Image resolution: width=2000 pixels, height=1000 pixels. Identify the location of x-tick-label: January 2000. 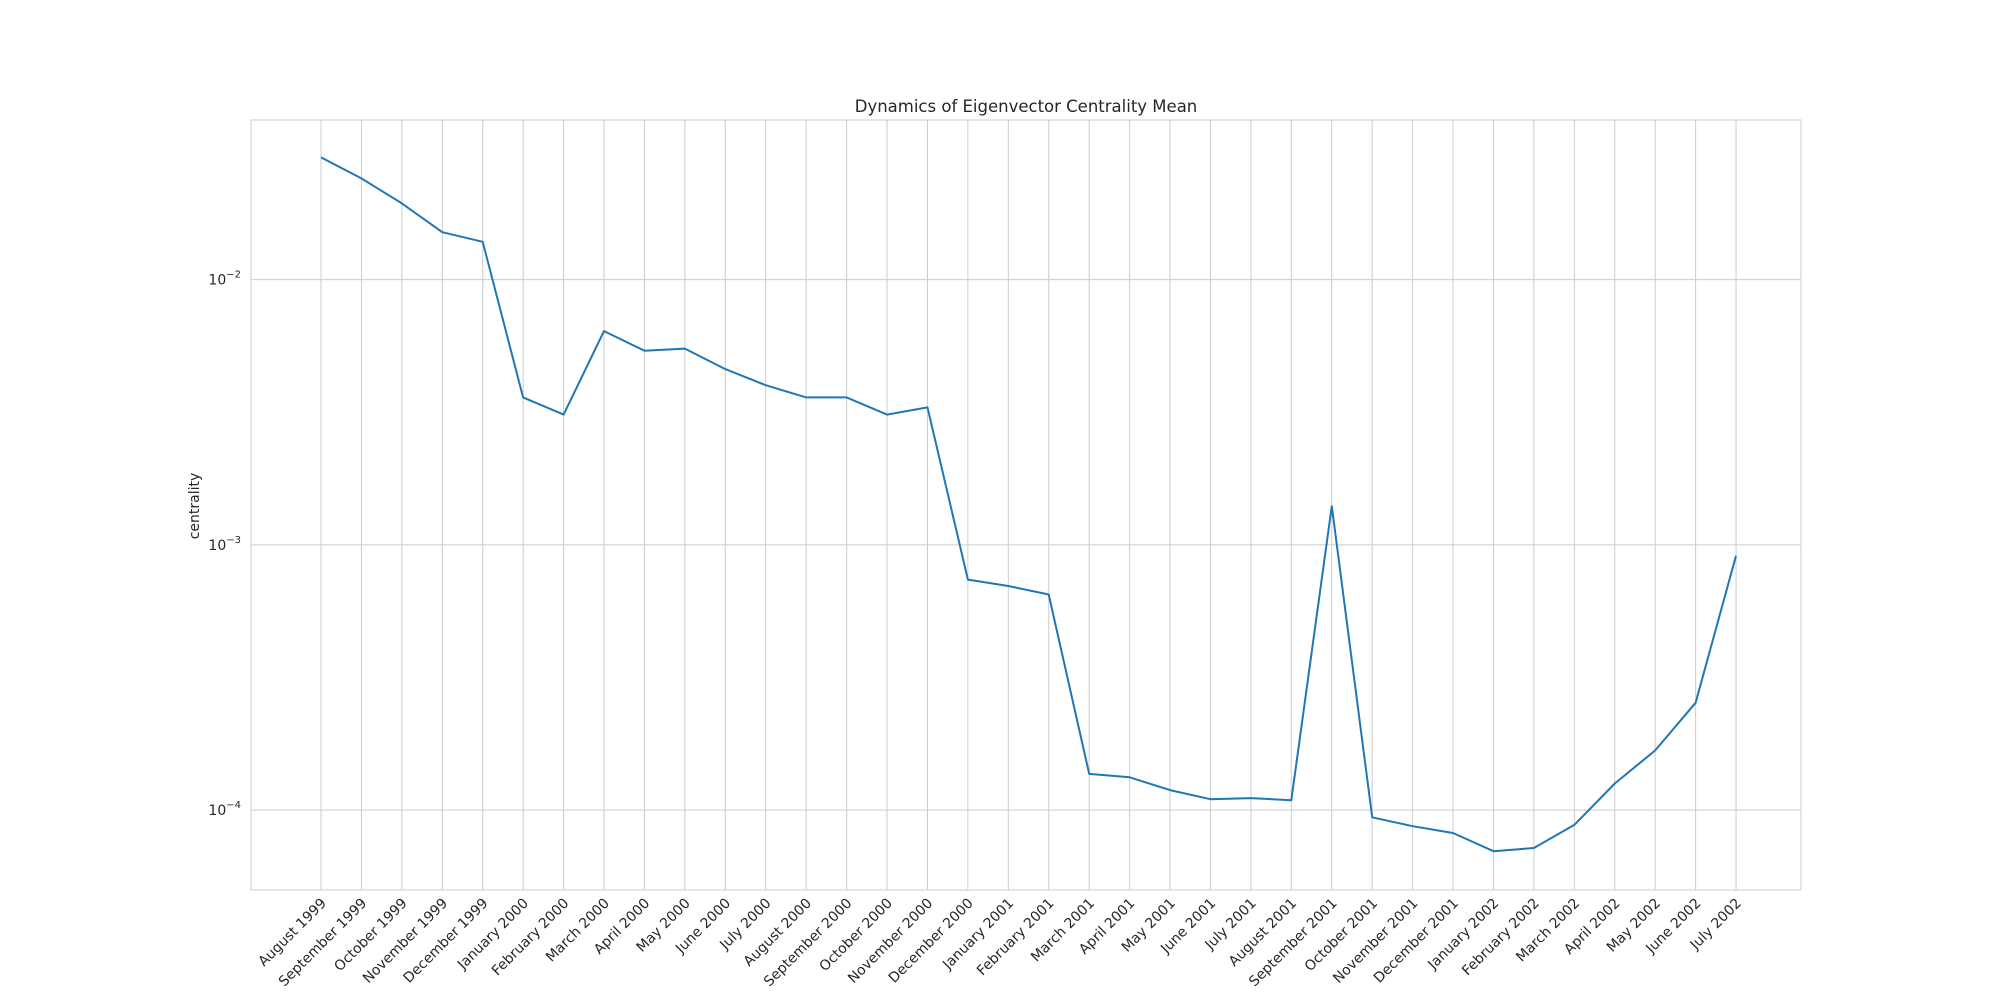
(493, 935).